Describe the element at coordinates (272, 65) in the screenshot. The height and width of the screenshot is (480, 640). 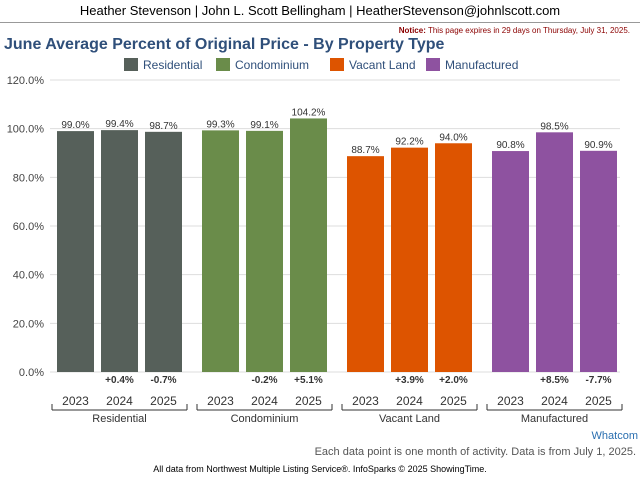
I see `legend-label: Condominium` at that location.